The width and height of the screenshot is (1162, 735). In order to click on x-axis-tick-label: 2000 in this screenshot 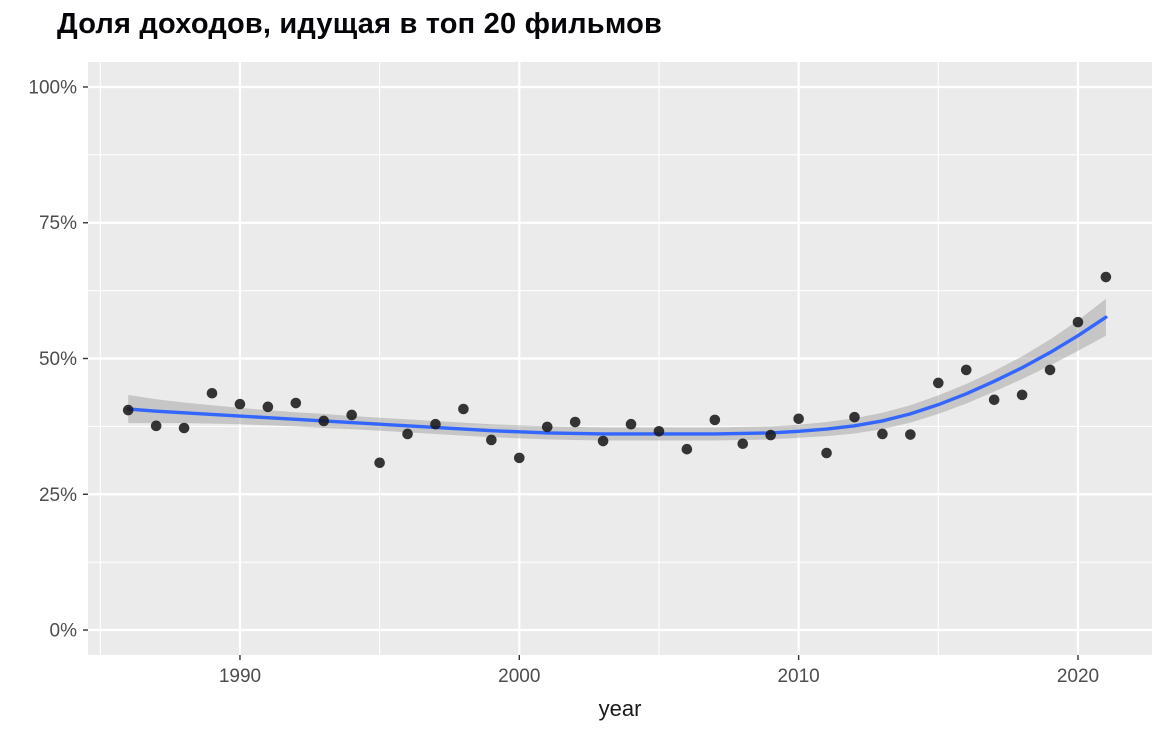, I will do `click(519, 676)`.